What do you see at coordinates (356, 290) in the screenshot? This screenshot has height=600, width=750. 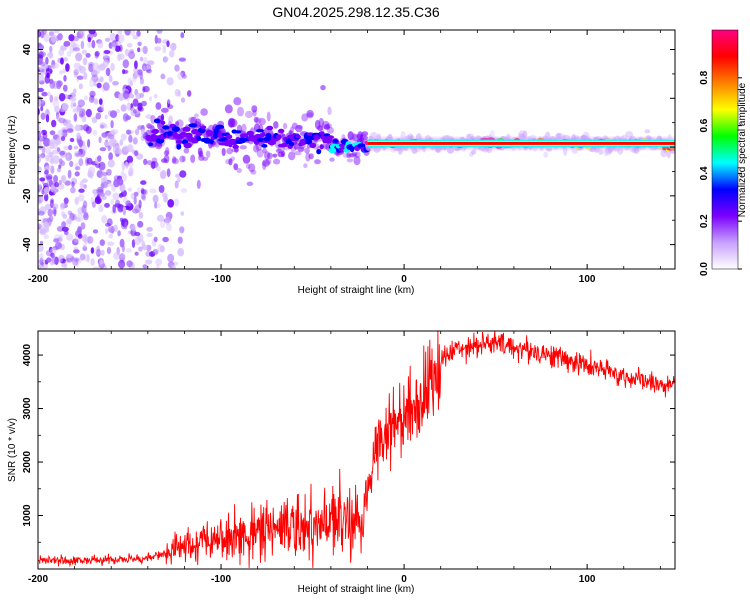 I see `spectrogram-x-label: Height of straight line (km)` at bounding box center [356, 290].